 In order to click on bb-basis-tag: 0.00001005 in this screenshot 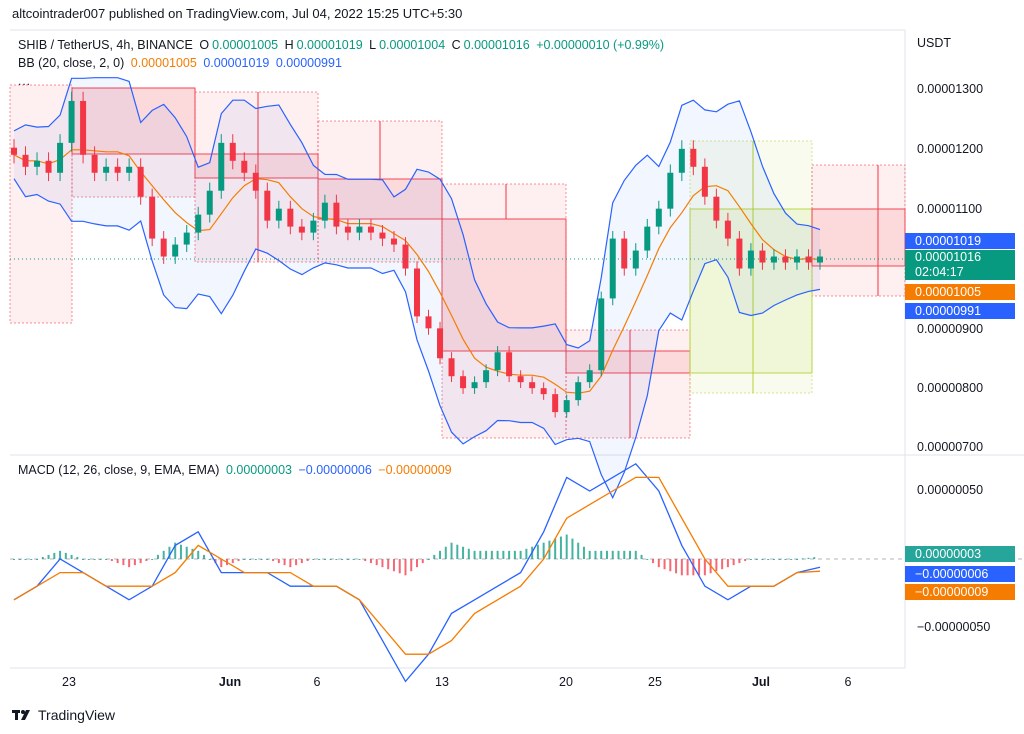, I will do `click(960, 292)`.